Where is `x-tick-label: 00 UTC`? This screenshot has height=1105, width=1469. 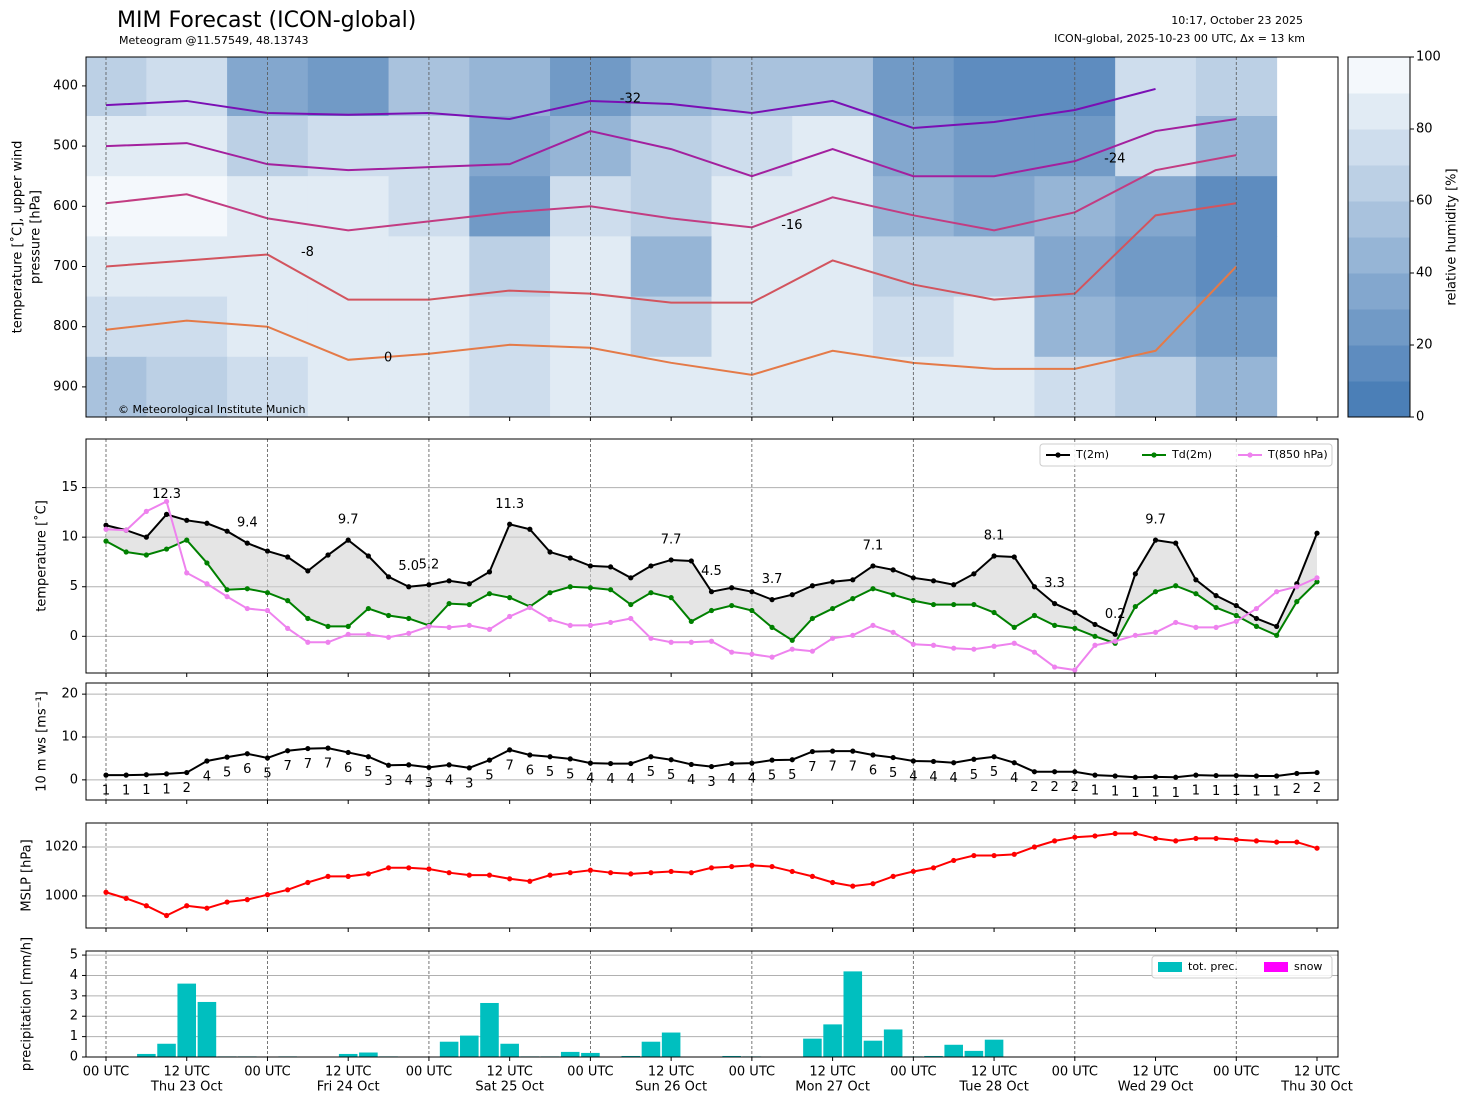 x-tick-label: 00 UTC is located at coordinates (1236, 1072).